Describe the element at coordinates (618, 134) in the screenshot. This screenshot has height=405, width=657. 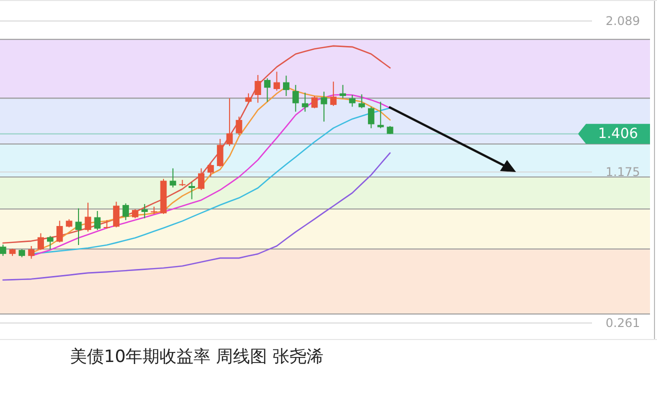
I see `ref-label: 1.406` at that location.